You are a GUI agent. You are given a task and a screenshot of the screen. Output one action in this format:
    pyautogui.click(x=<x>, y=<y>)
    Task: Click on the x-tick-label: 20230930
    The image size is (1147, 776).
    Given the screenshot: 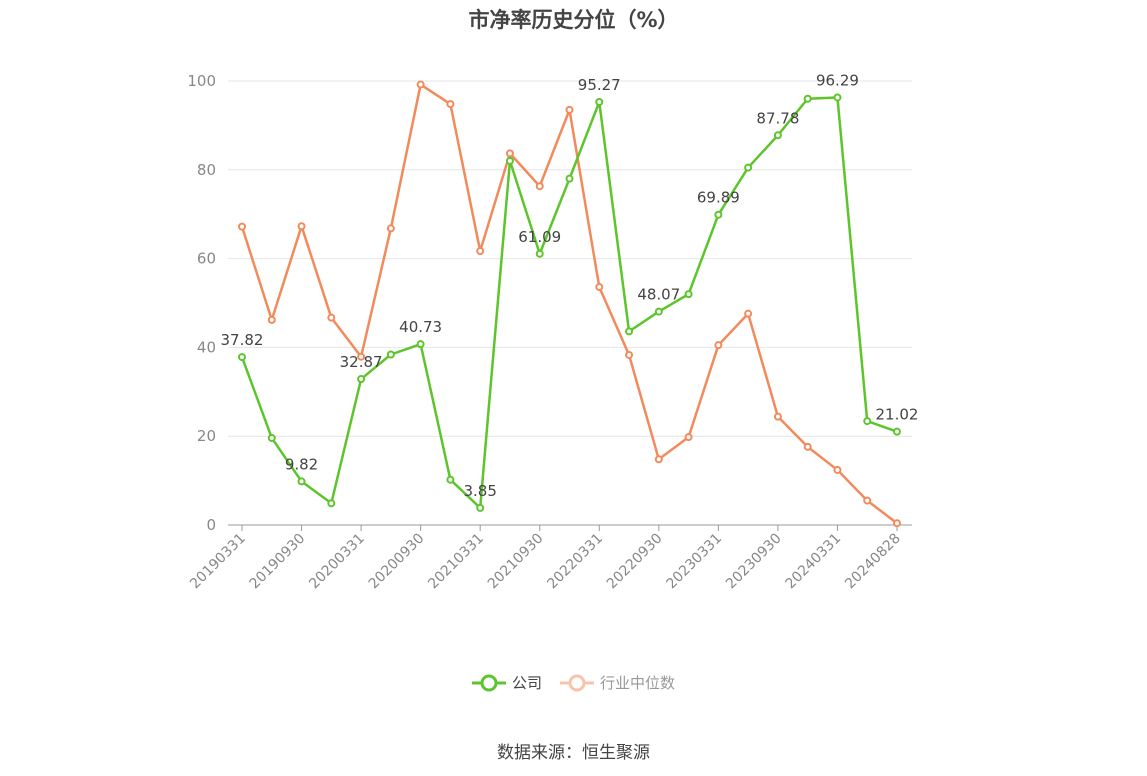 What is the action you would take?
    pyautogui.click(x=754, y=562)
    